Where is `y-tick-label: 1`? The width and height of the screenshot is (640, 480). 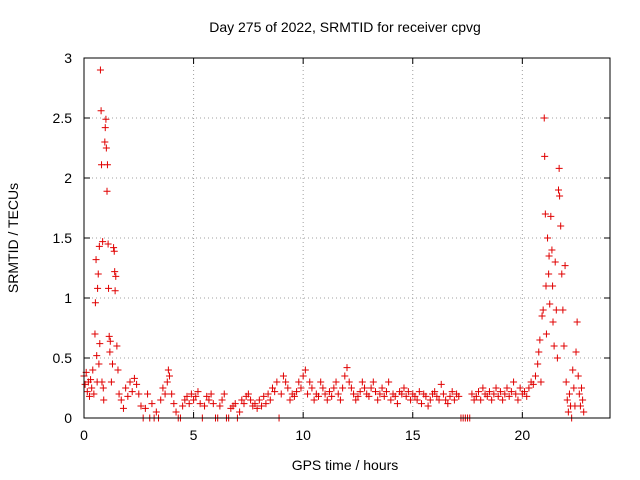
y-tick-label: 1 is located at coordinates (68, 298).